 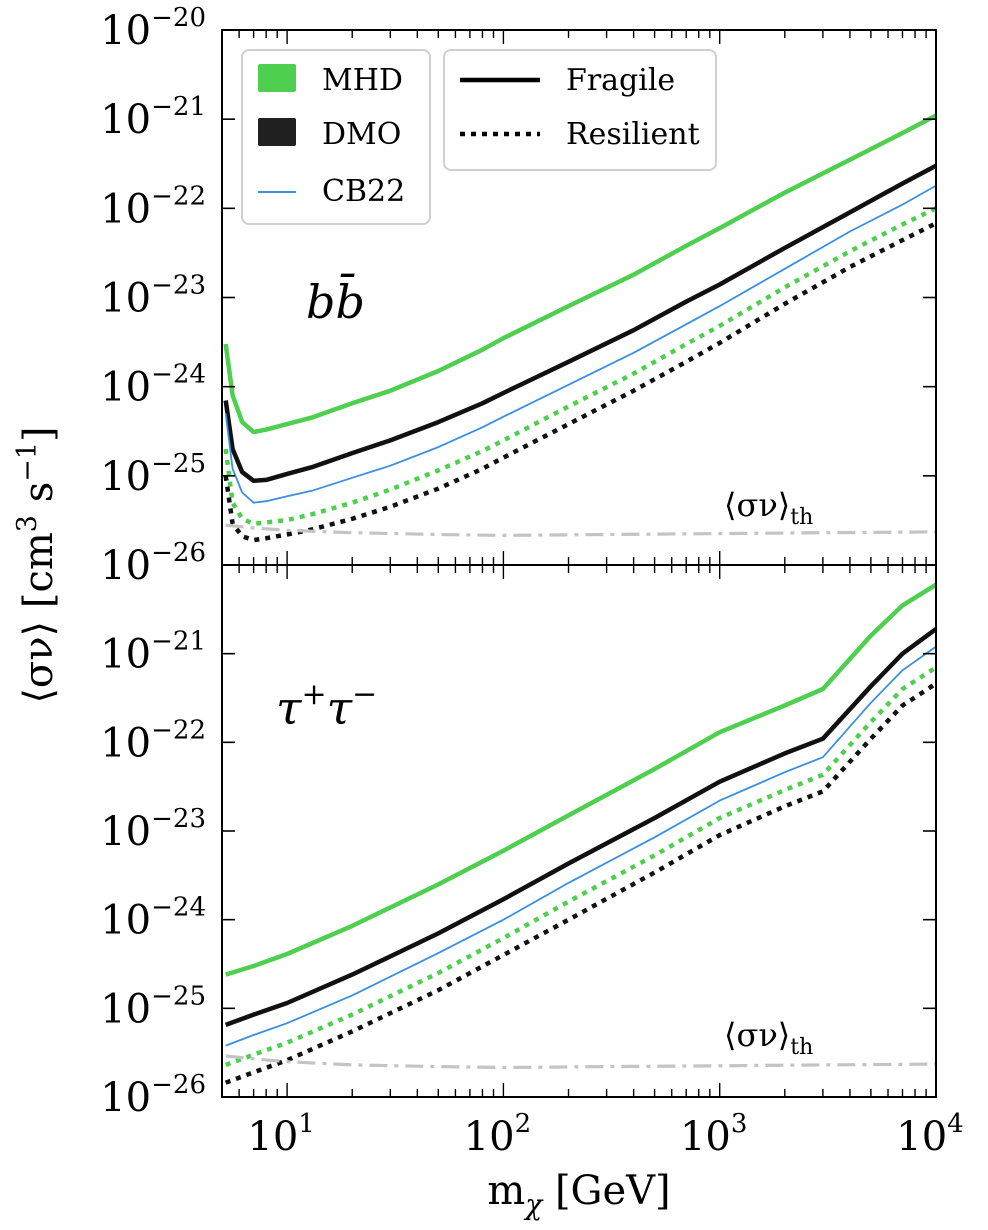 I want to click on panel-label-tautau: τ+τ−, so click(x=326, y=706).